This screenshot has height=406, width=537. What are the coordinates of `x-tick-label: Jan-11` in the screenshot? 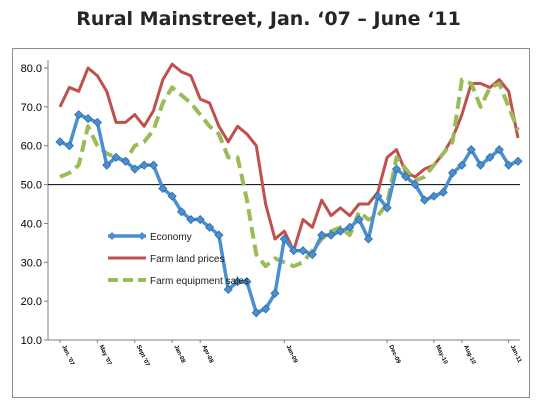 It's located at (516, 354).